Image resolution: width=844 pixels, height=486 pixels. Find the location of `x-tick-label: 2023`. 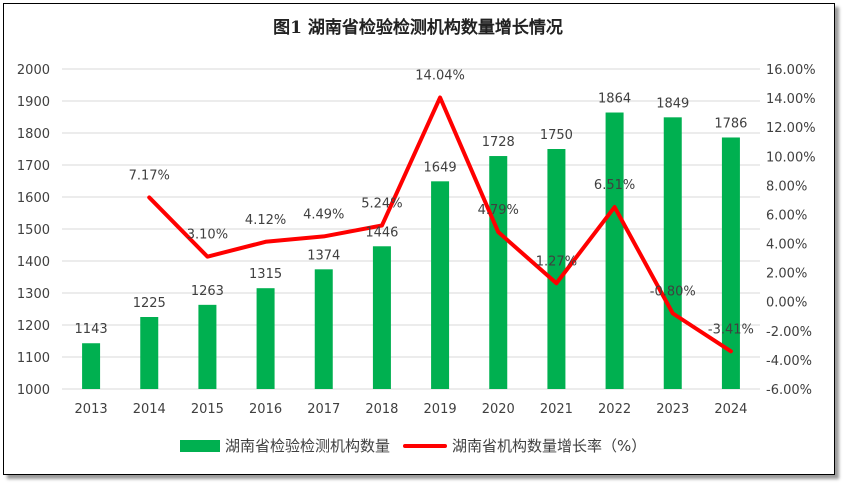

x-tick-label: 2023 is located at coordinates (672, 409).